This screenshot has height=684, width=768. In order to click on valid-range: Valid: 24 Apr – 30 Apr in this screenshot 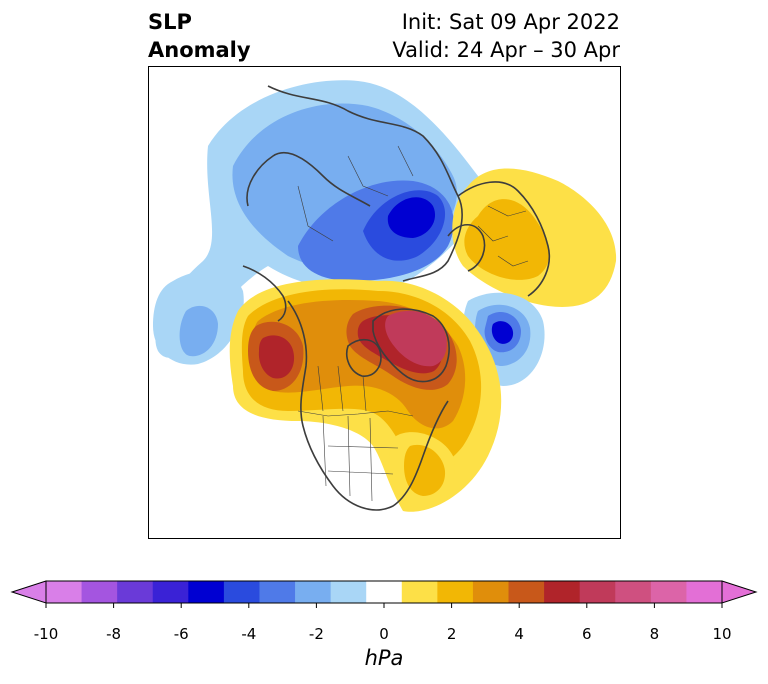, I will do `click(506, 50)`.